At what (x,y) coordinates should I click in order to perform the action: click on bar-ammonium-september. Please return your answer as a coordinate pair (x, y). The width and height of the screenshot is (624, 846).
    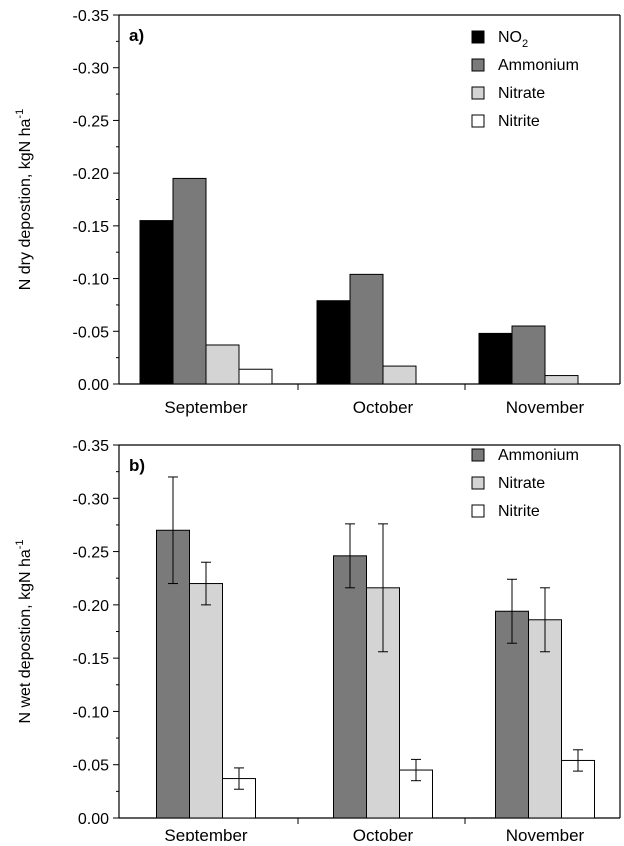
    Looking at the image, I should click on (189, 281).